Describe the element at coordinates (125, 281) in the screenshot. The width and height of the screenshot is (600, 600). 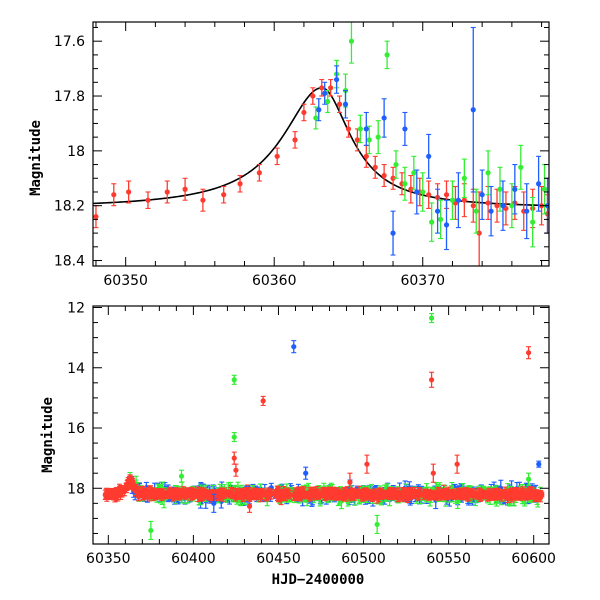
I see `x-tick-label: 60350` at that location.